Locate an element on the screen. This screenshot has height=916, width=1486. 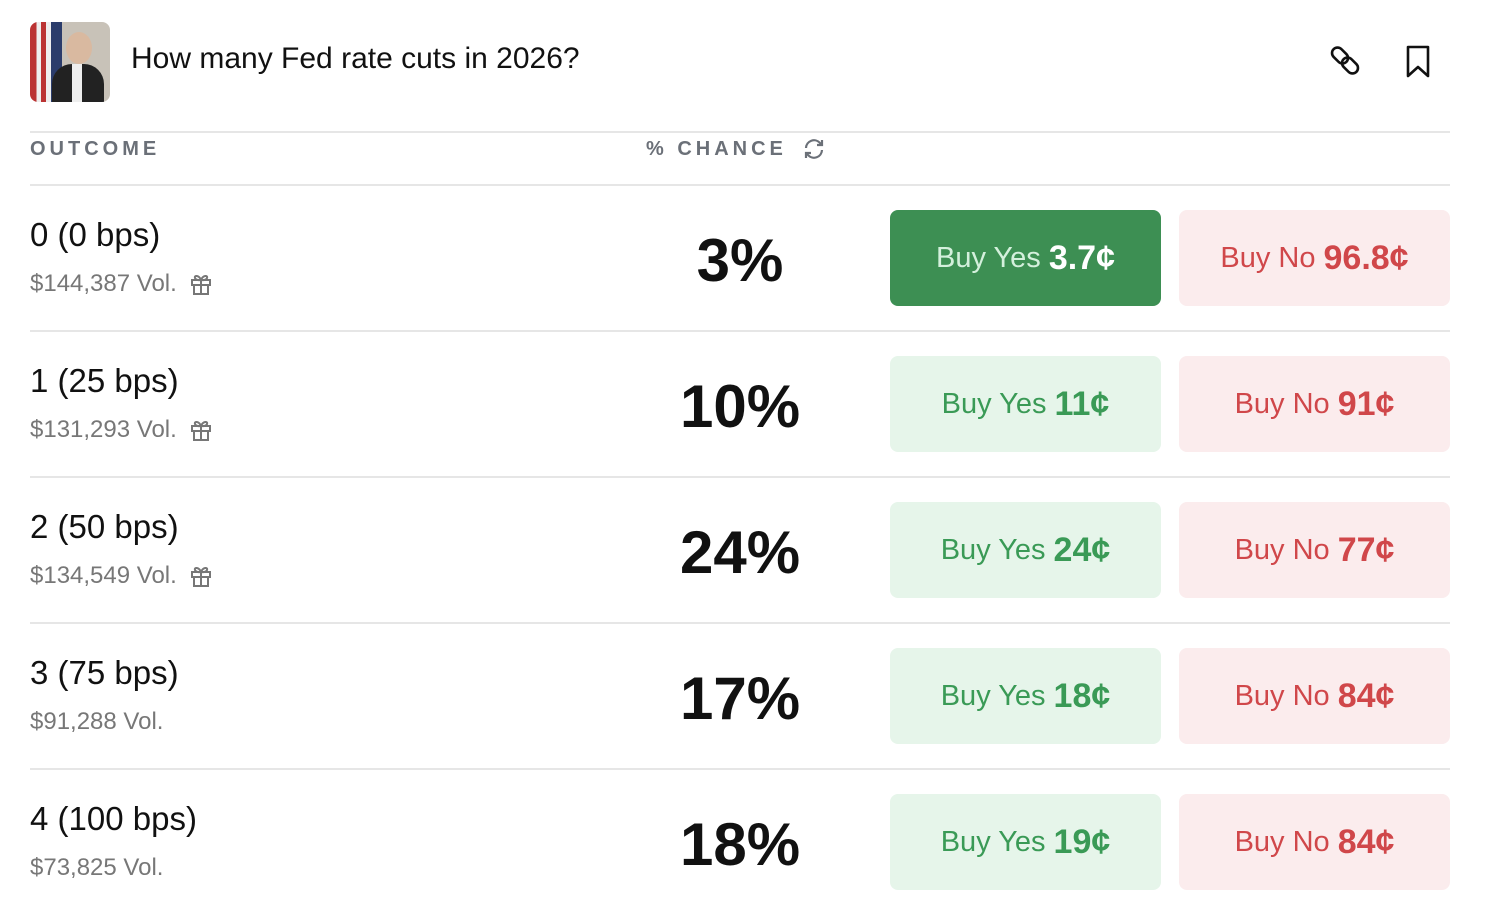
buy-yes-button: Buy Yes 24¢ is located at coordinates (1025, 550).